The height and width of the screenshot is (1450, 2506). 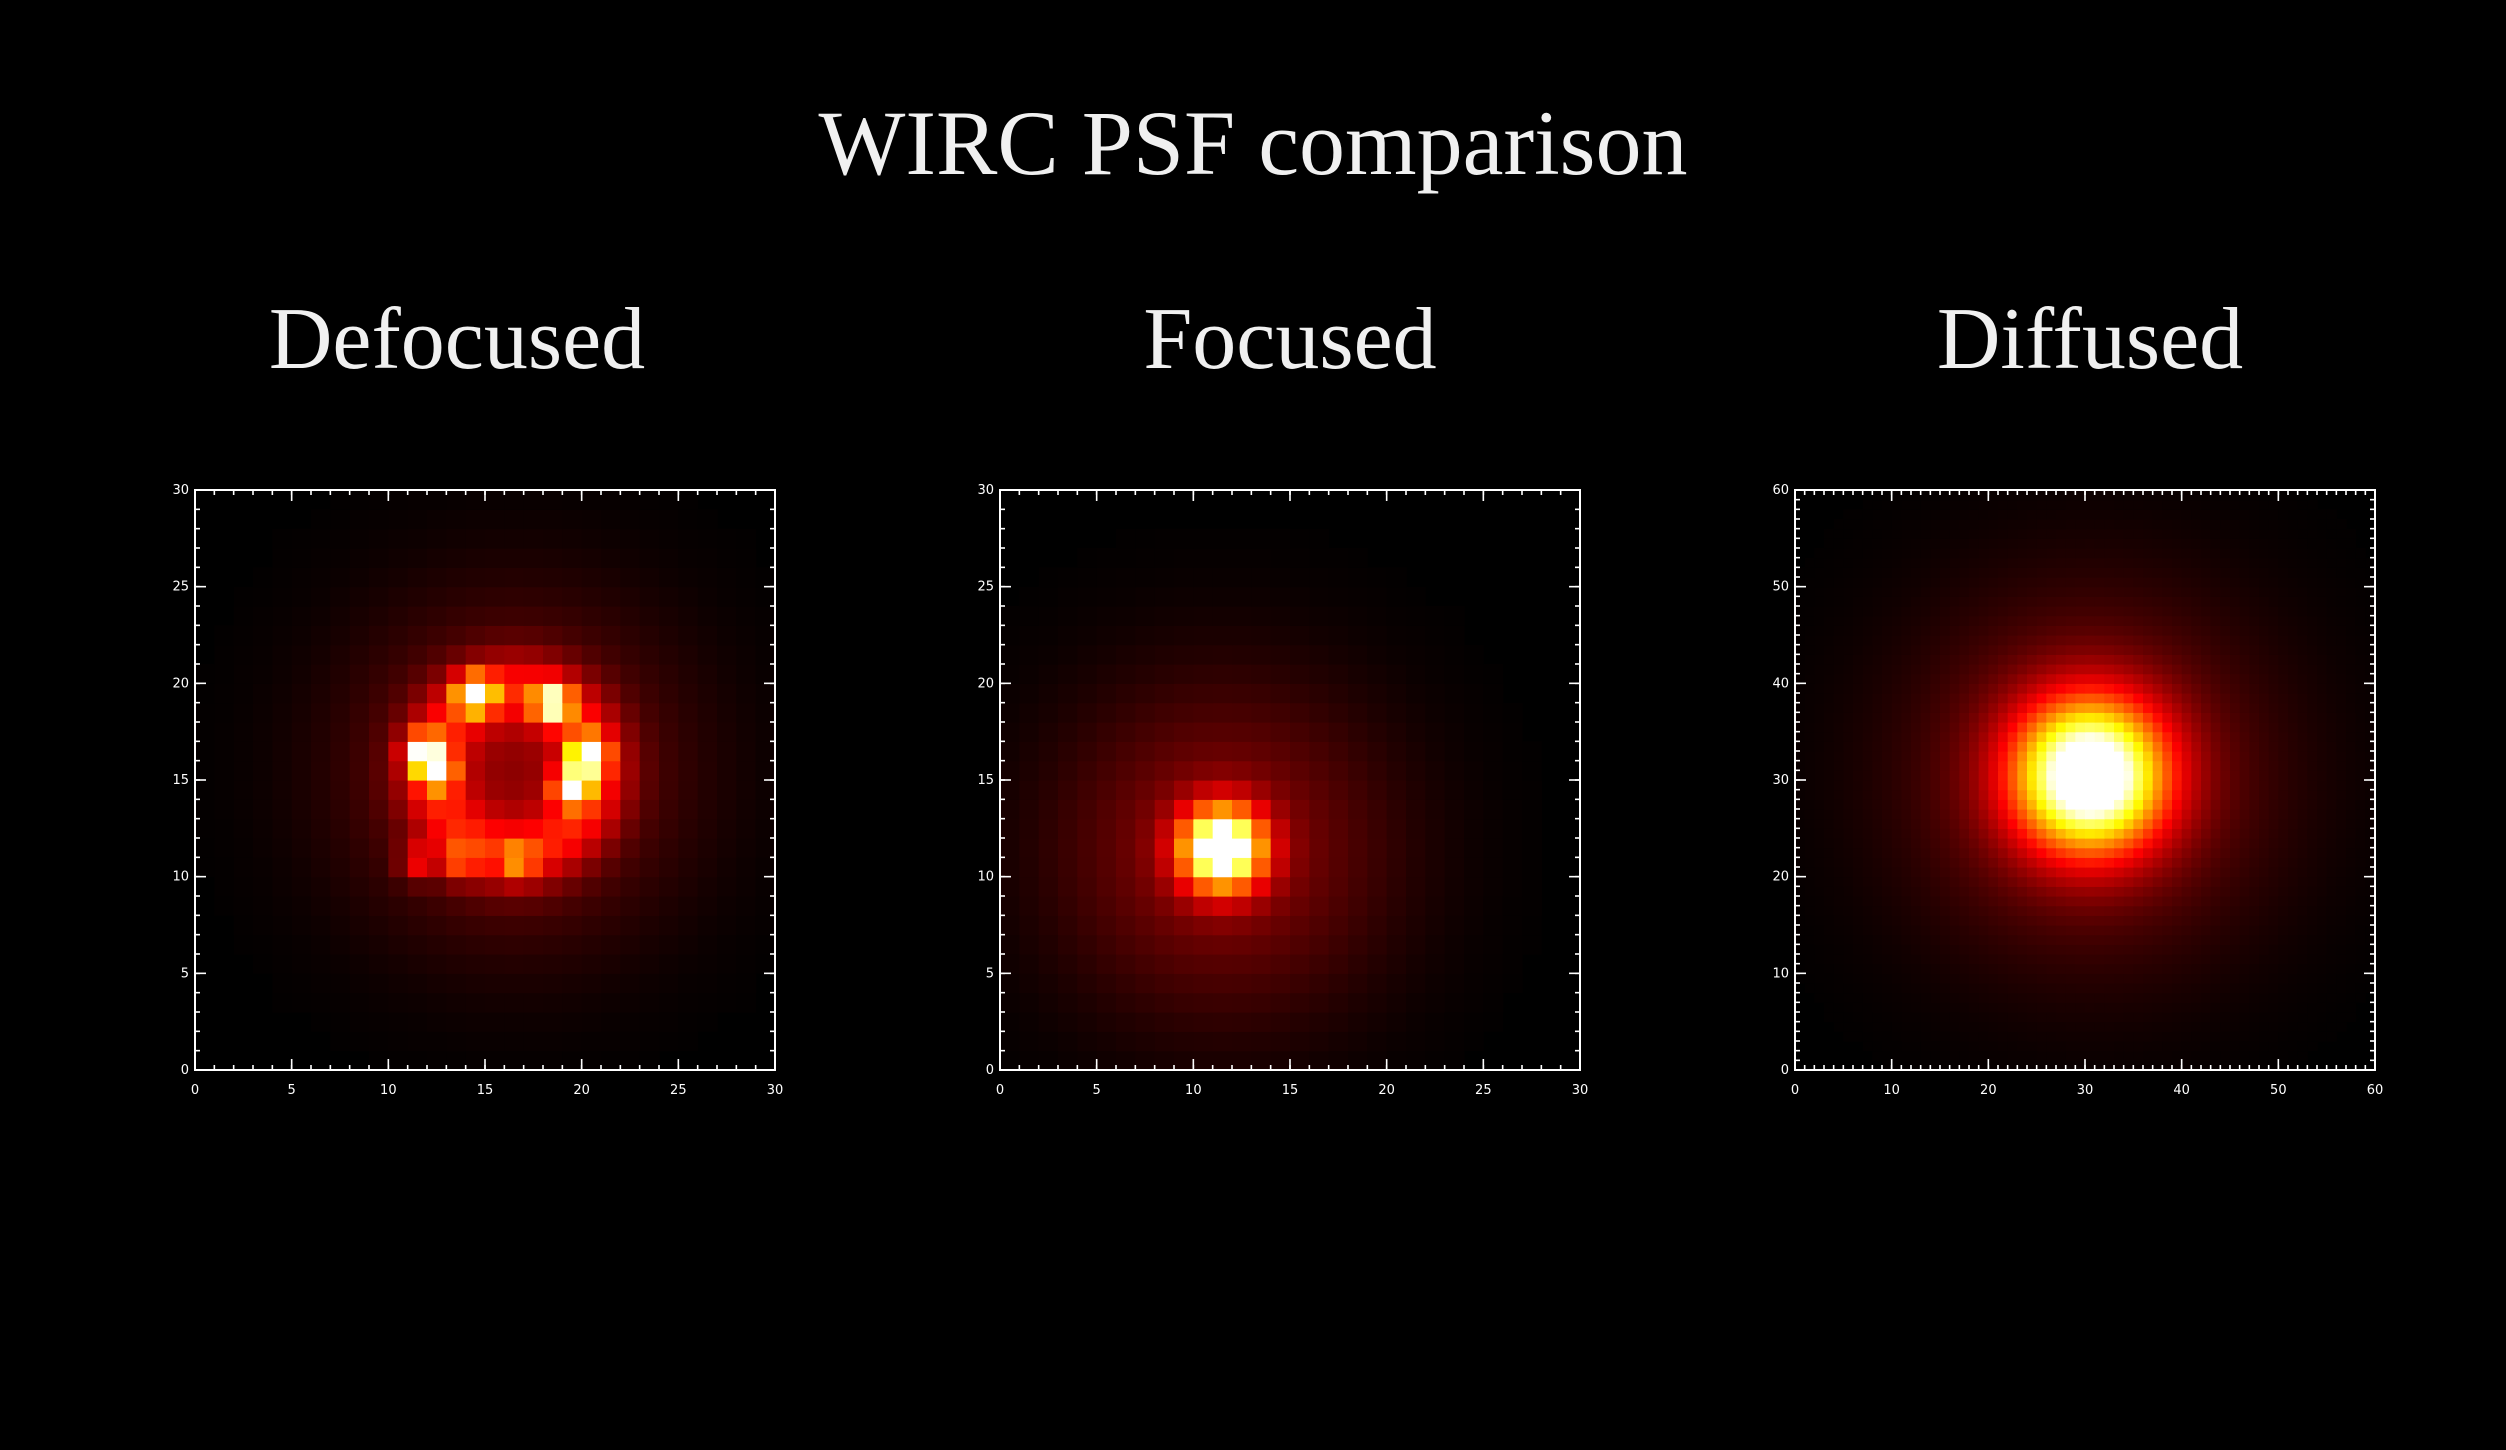 I want to click on y-tick-label: 15, so click(x=985, y=780).